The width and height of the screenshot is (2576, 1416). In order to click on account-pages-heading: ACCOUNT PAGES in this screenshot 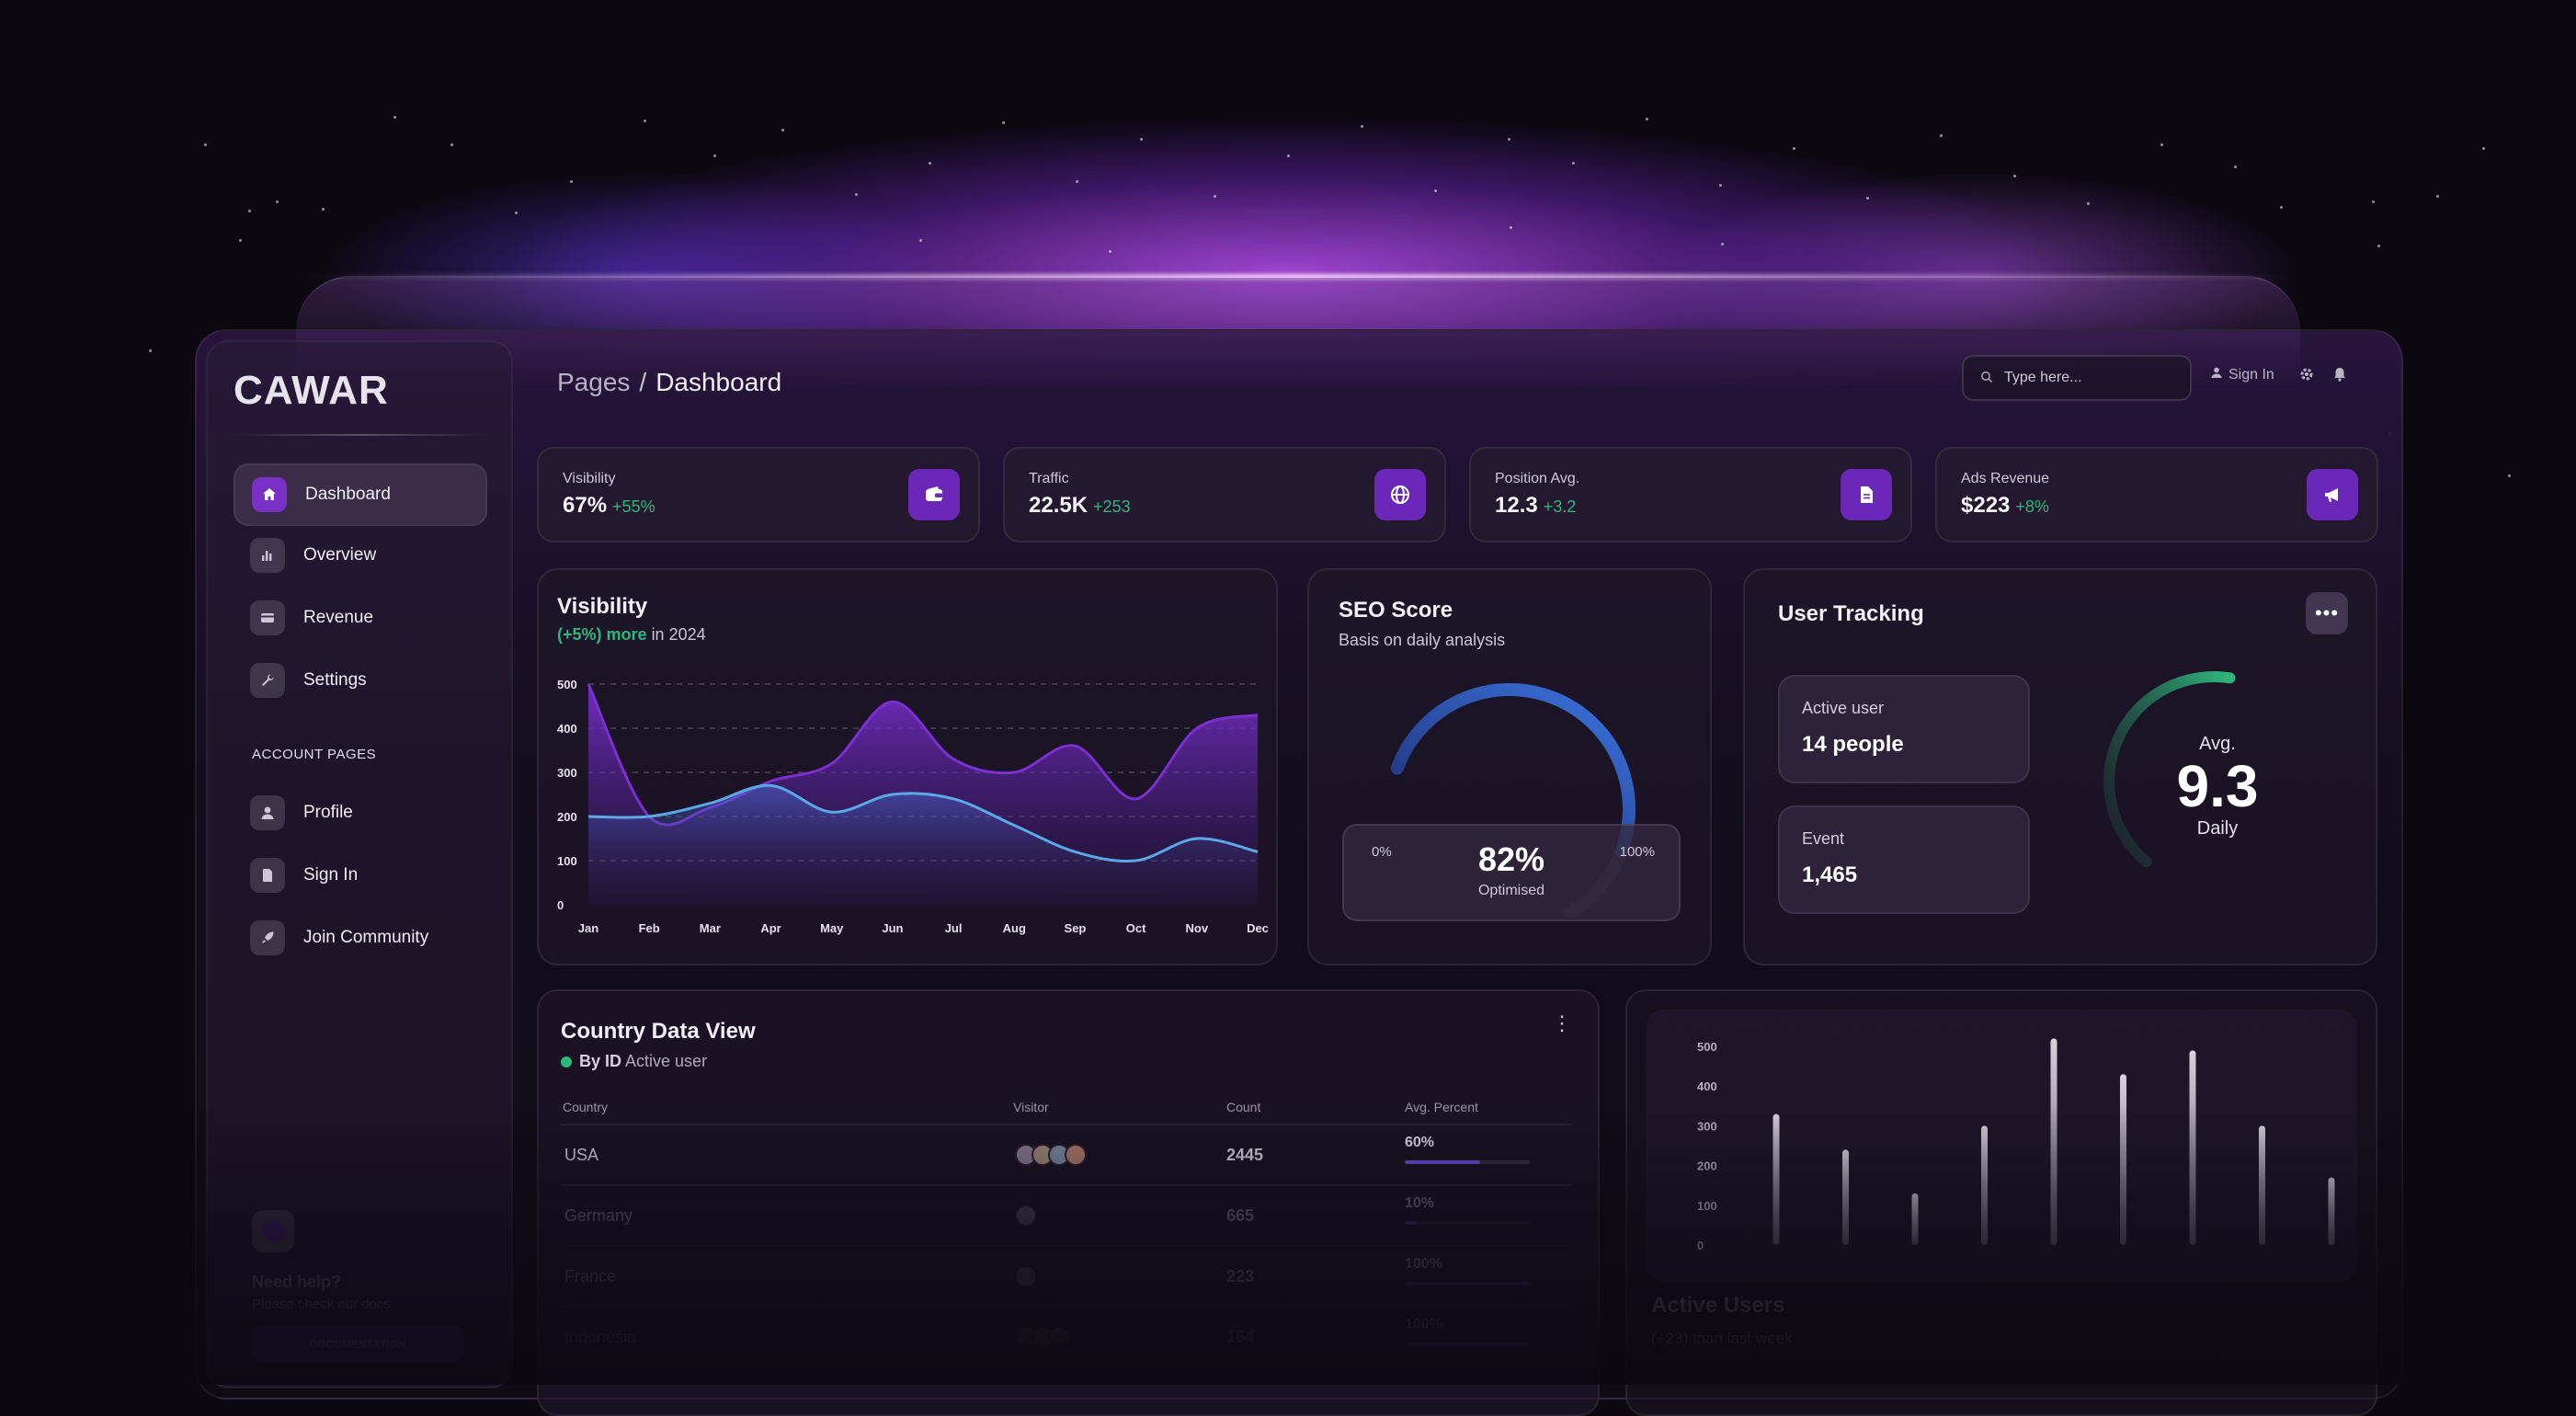, I will do `click(314, 754)`.